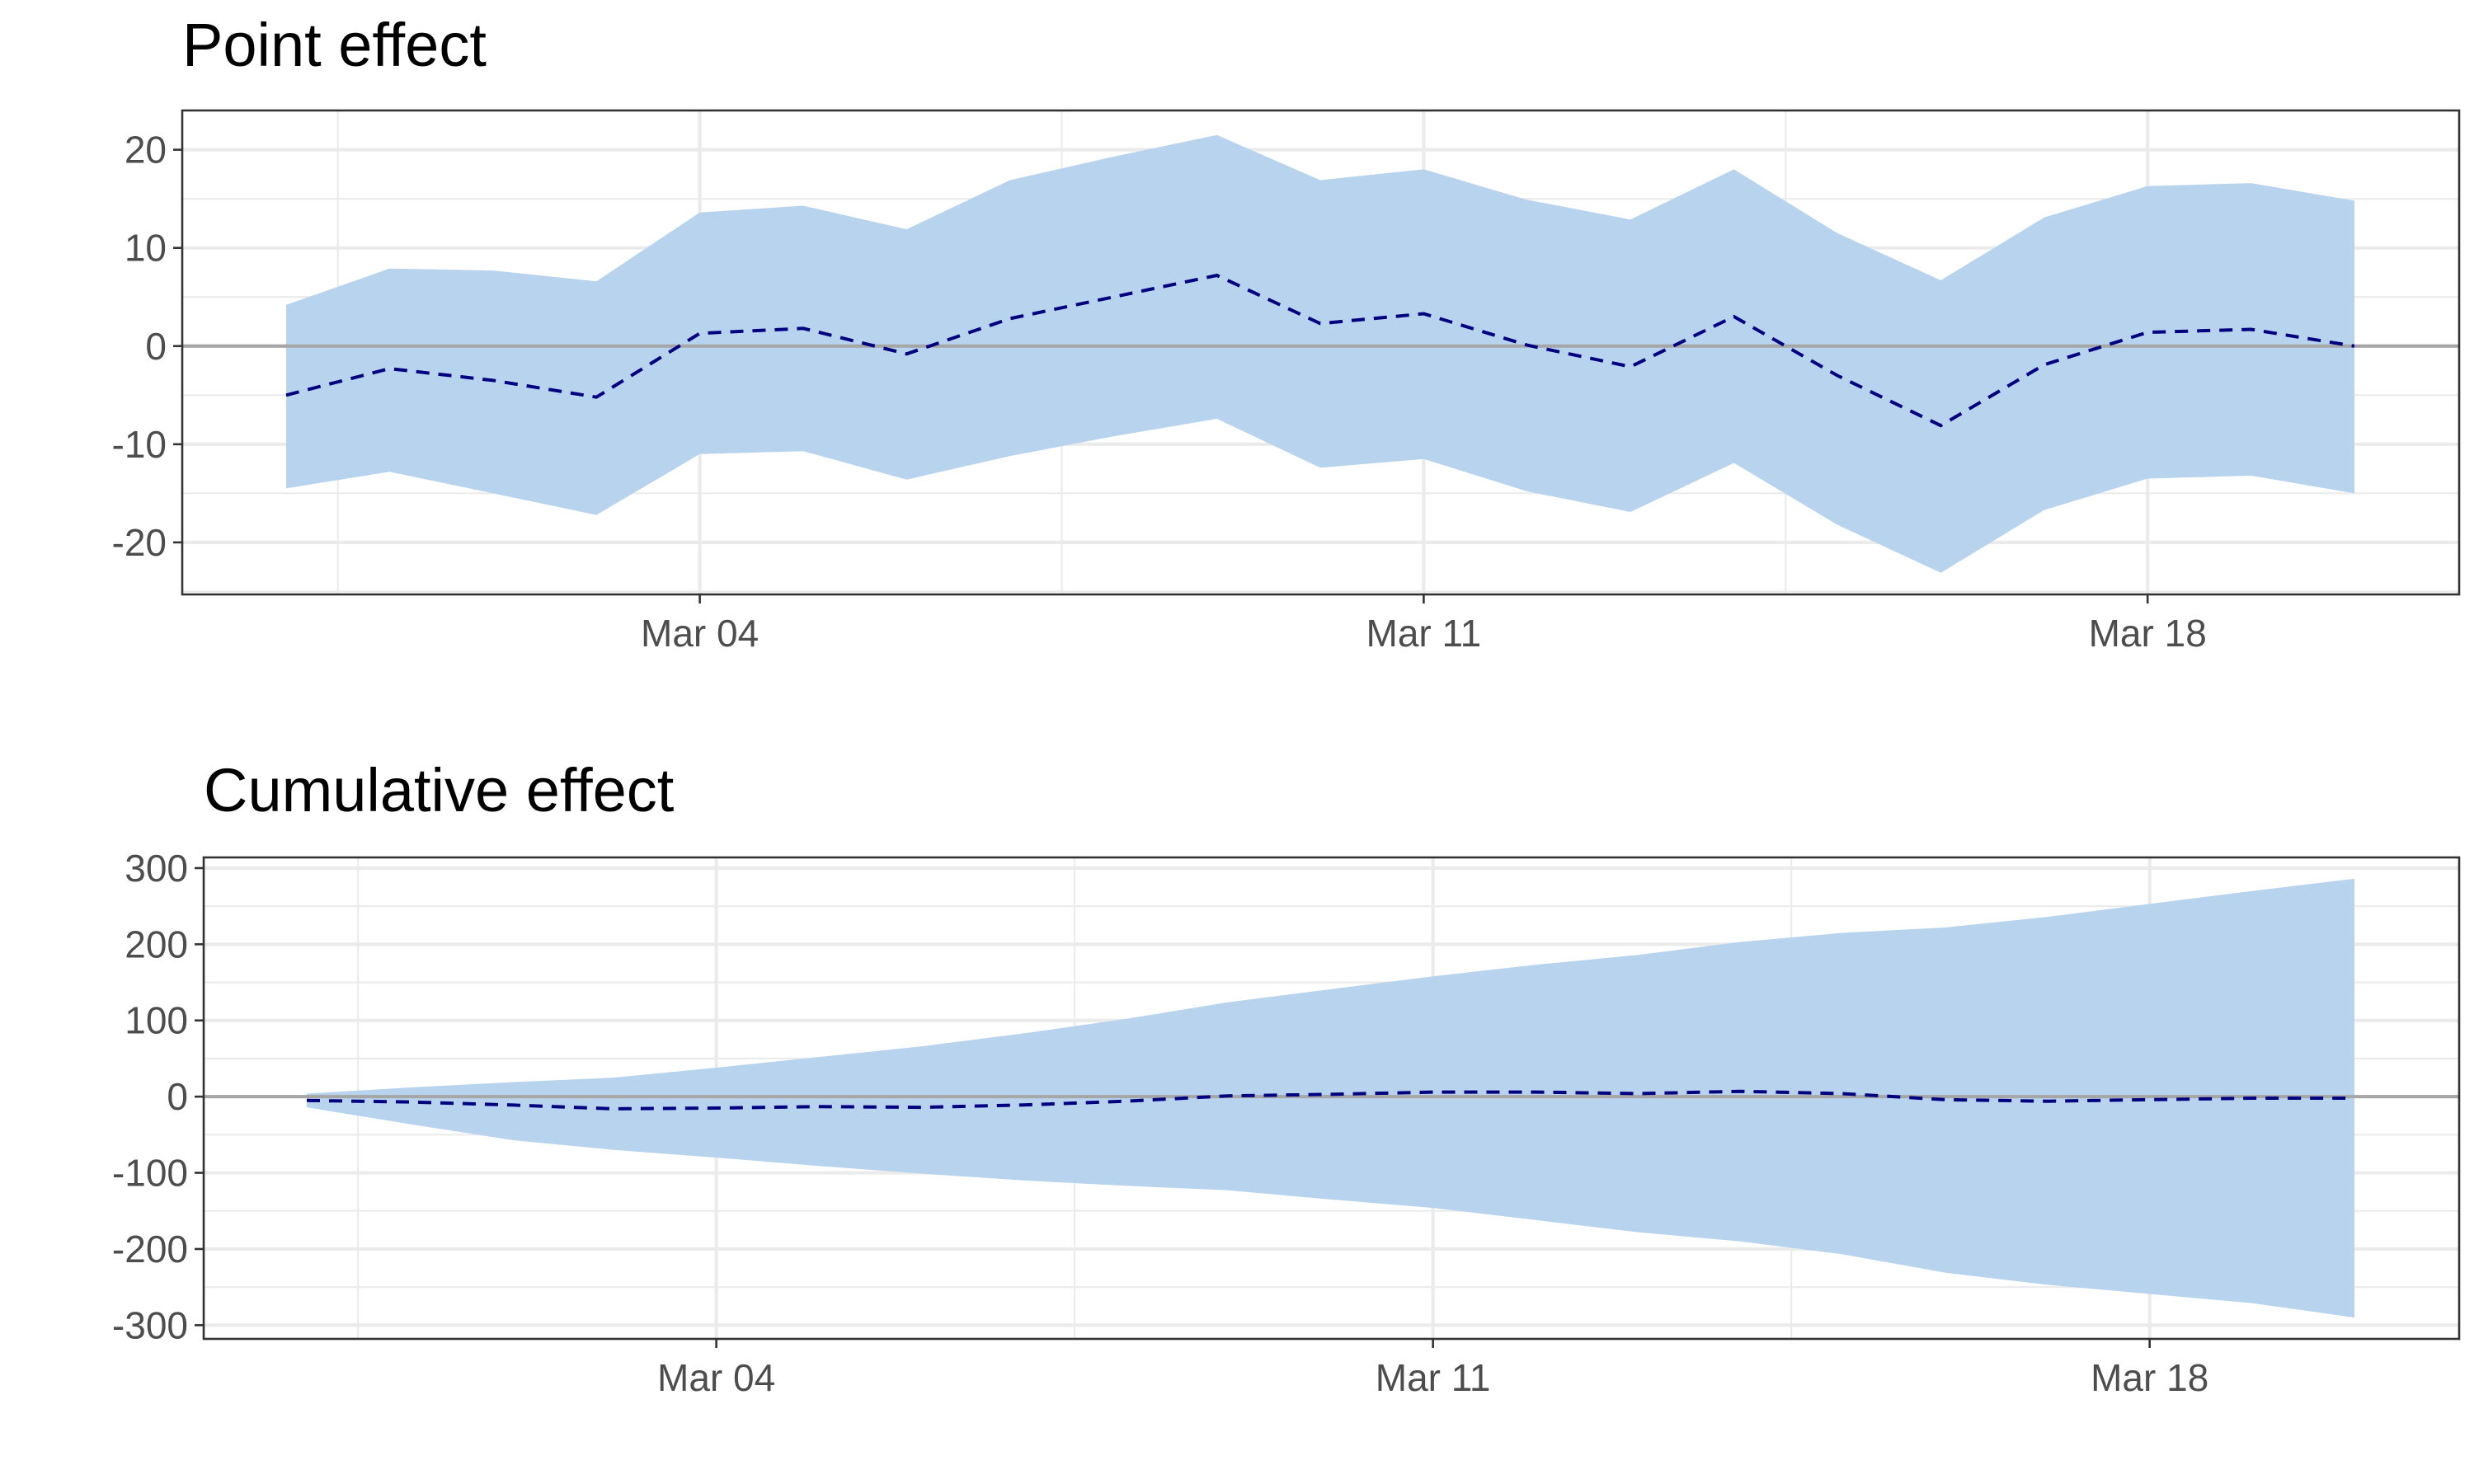  I want to click on y-tick-label: 10, so click(146, 249).